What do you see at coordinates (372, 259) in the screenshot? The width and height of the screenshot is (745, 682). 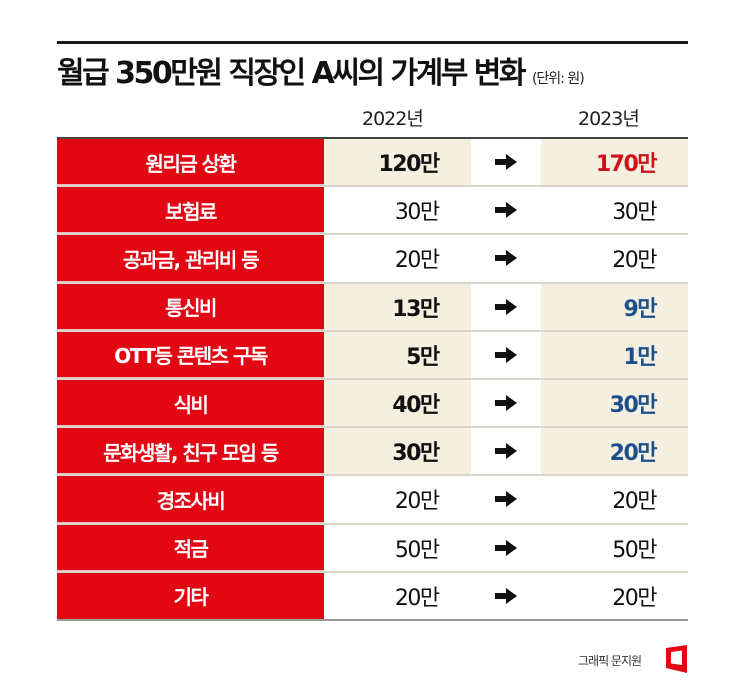 I see `table-row: 공과금, 관리비 등 20만 20만` at bounding box center [372, 259].